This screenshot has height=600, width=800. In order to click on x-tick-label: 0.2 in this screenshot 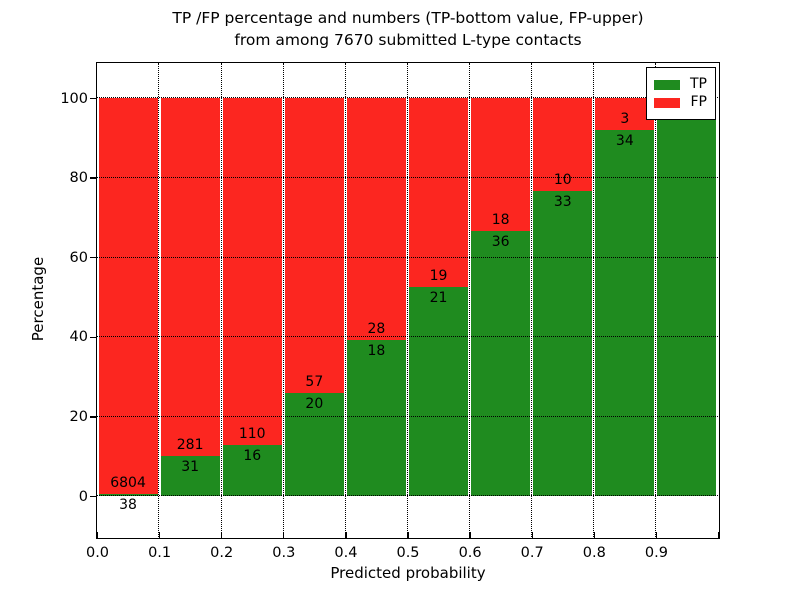, I will do `click(222, 553)`.